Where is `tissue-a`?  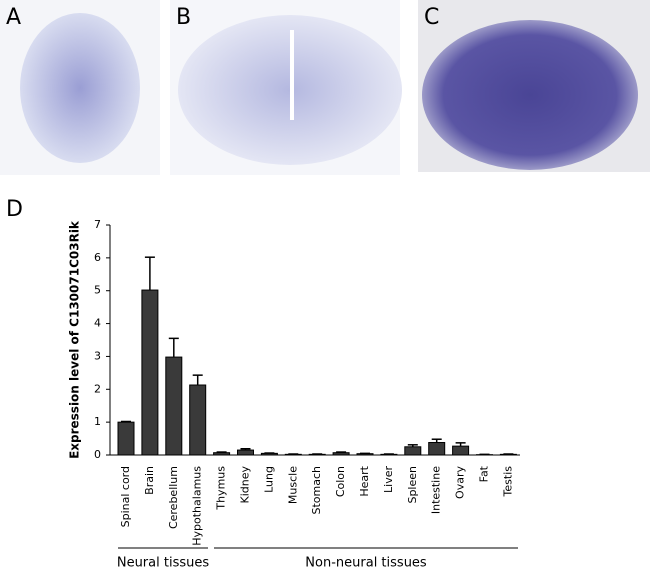
tissue-a is located at coordinates (80, 88).